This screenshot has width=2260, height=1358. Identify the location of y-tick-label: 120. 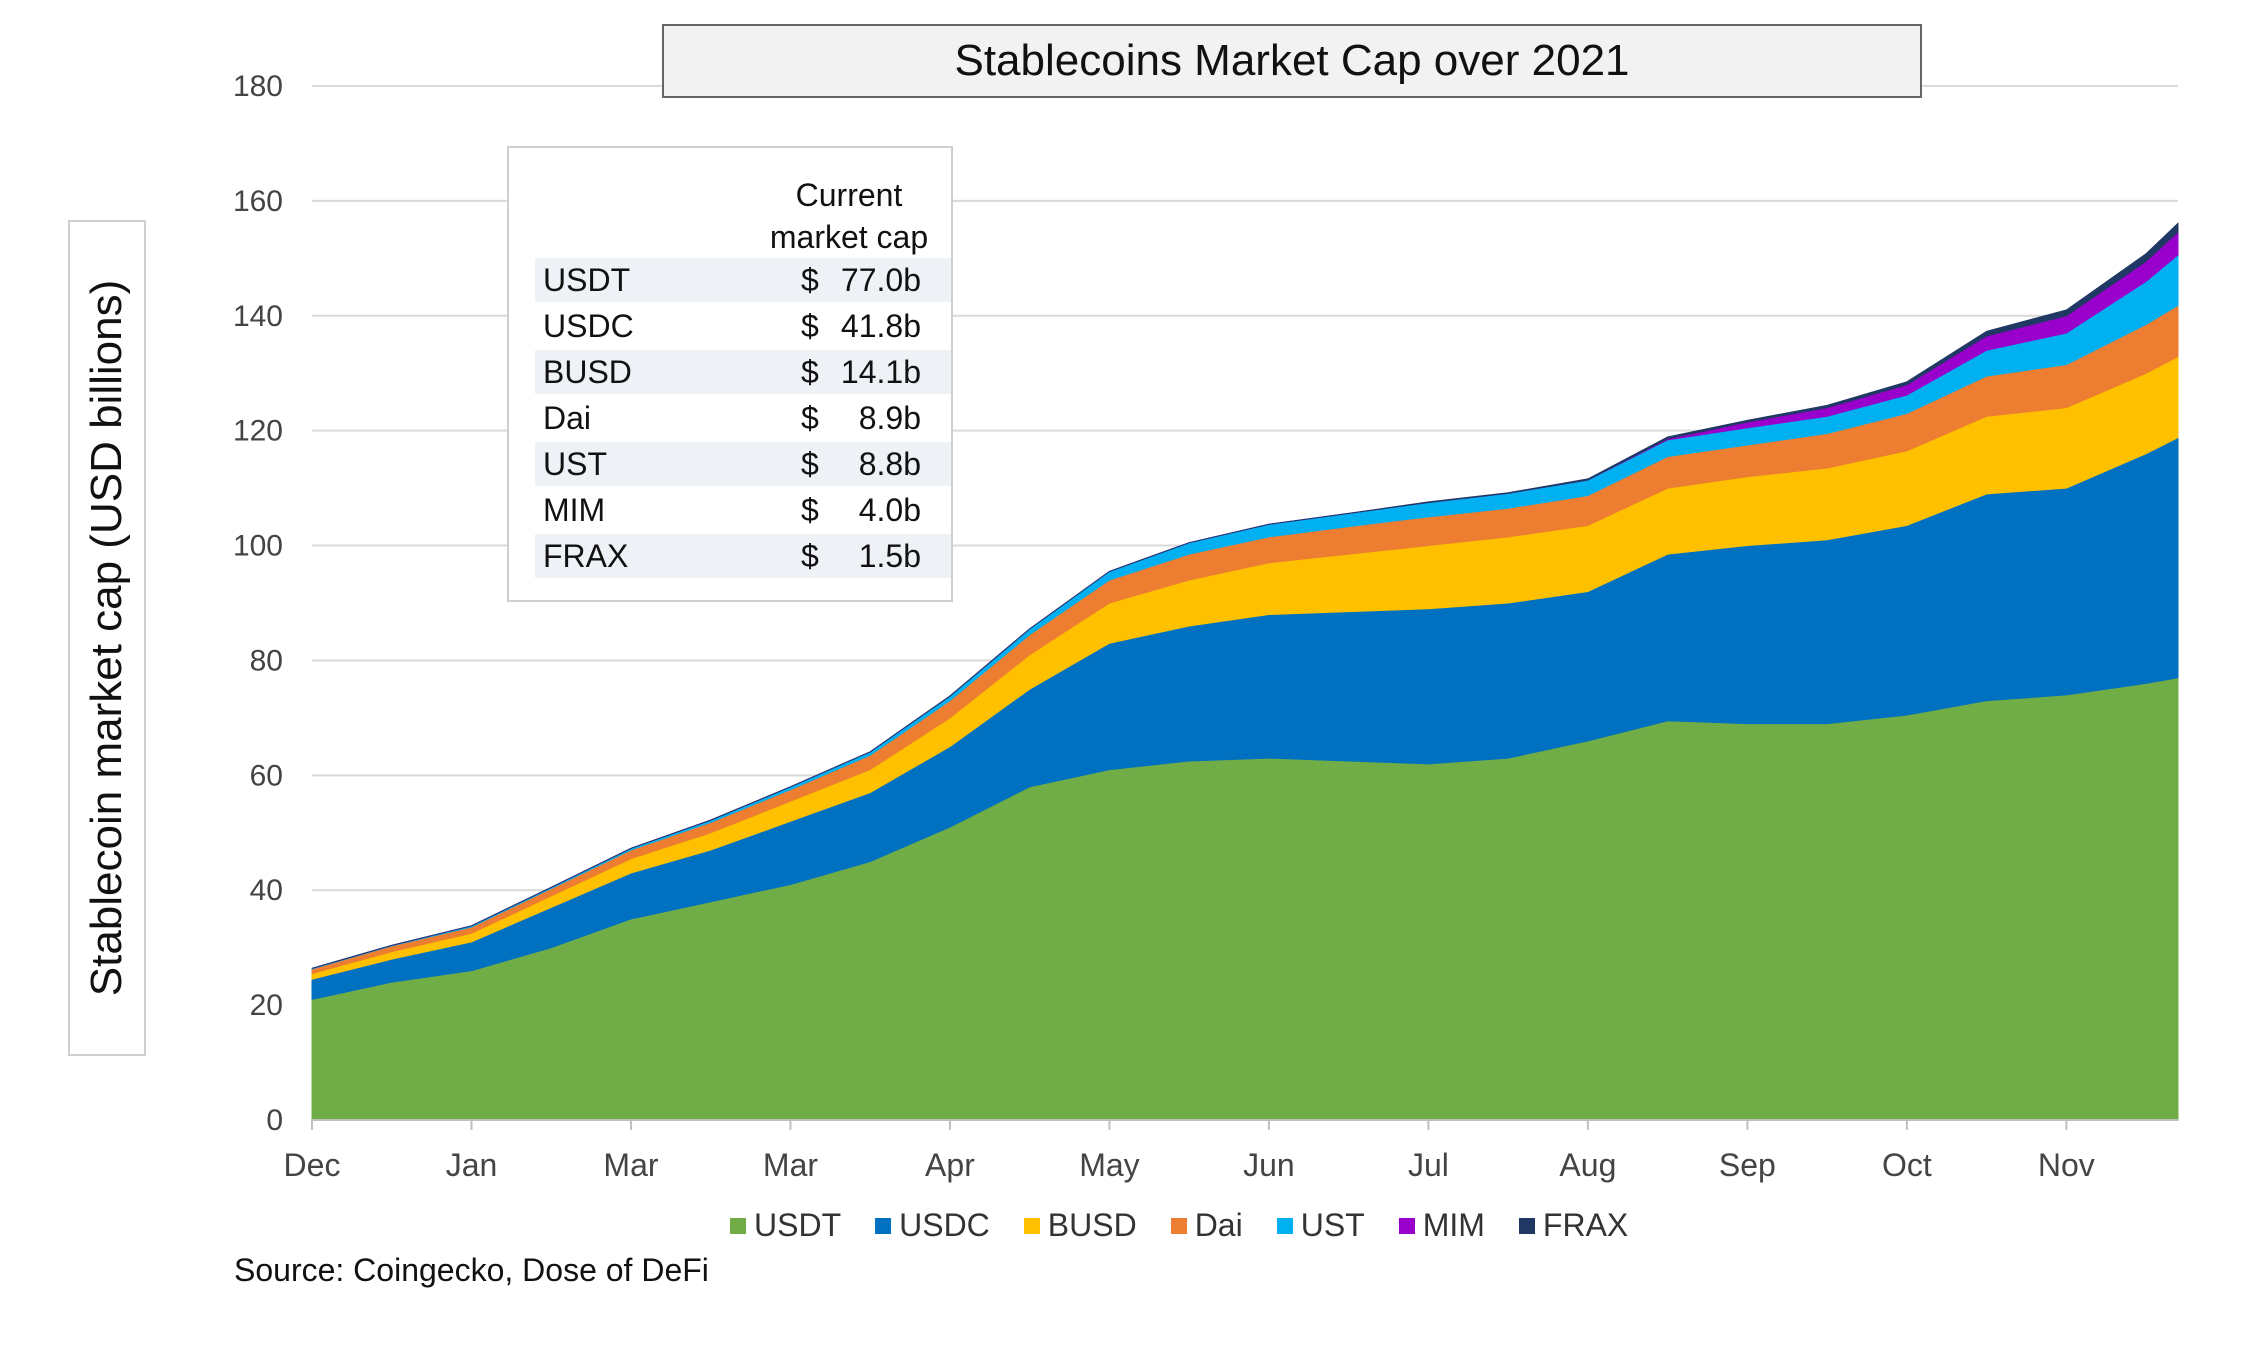
(258, 431).